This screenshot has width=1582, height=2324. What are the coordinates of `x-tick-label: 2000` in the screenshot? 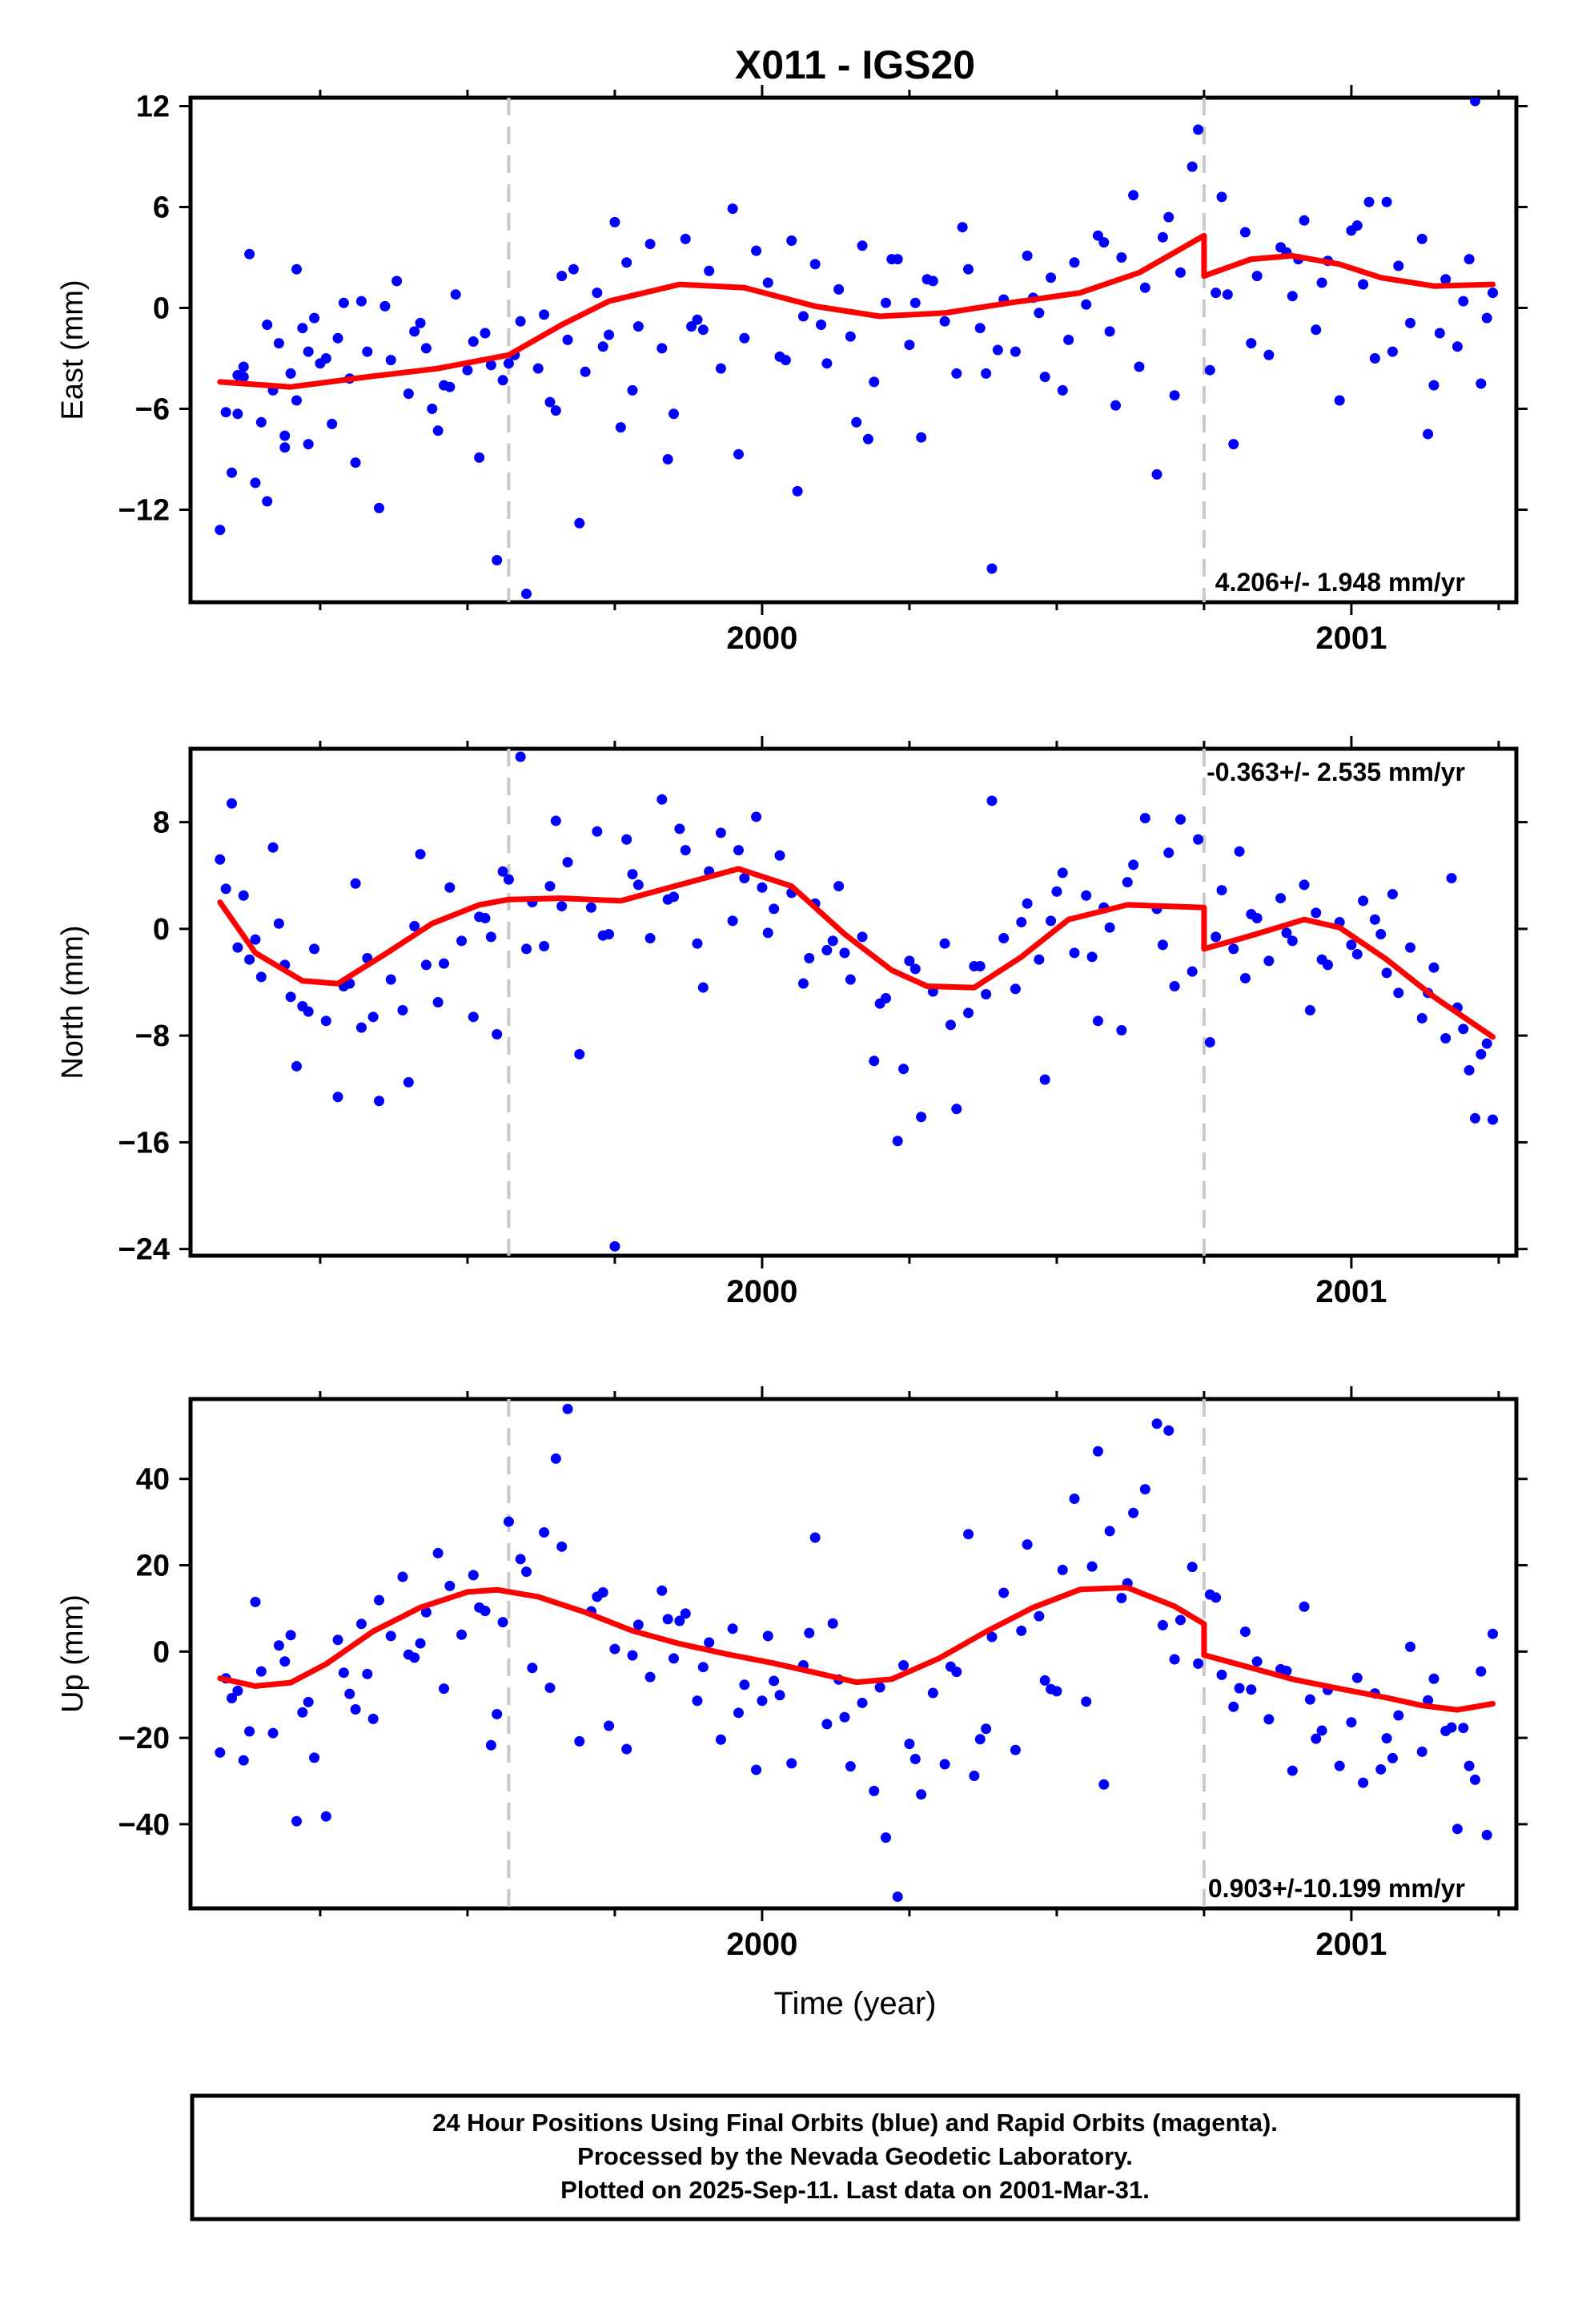 It's located at (762, 1944).